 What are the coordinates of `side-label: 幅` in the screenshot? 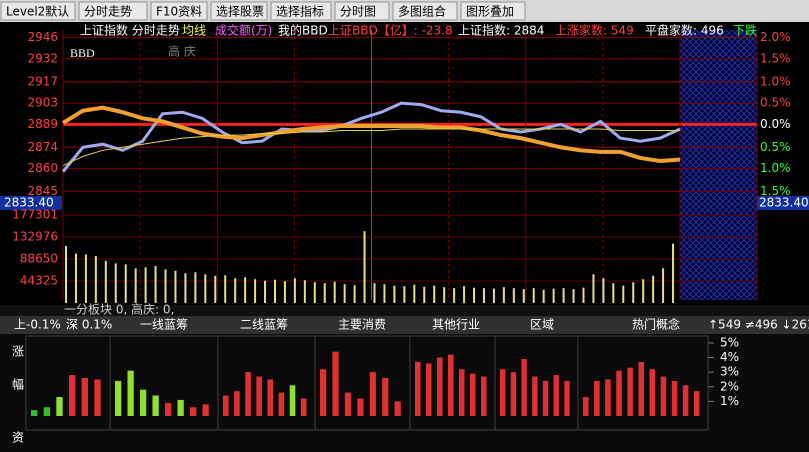 It's located at (18, 384).